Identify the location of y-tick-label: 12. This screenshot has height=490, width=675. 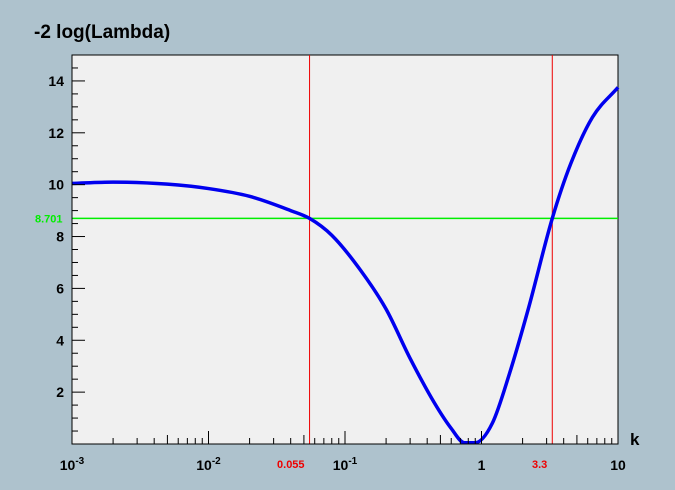
(56, 133).